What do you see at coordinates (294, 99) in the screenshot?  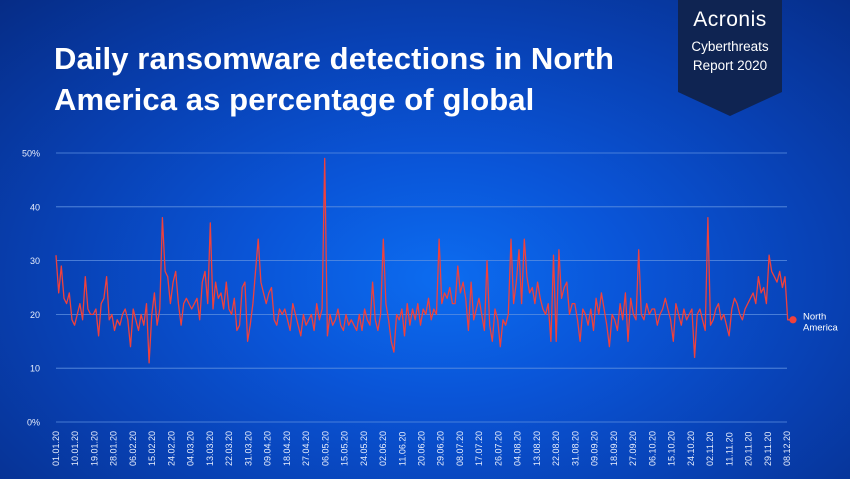 I see `chart-title-line-2: America as percentage of global` at bounding box center [294, 99].